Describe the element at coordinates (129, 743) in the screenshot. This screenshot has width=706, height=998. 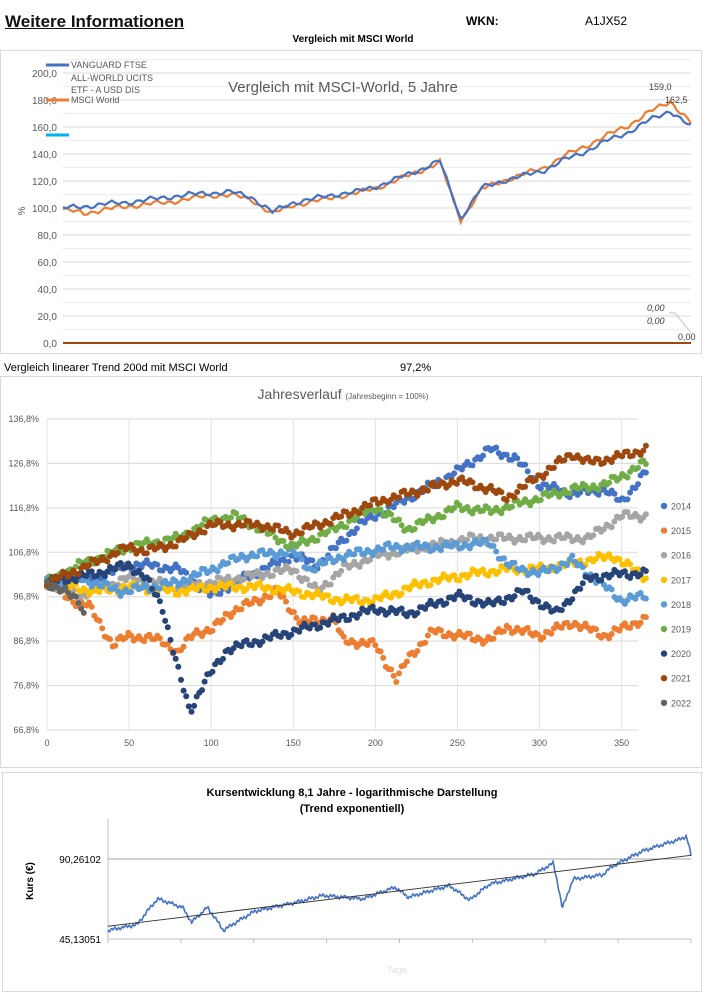
I see `x-tick-label: 50` at that location.